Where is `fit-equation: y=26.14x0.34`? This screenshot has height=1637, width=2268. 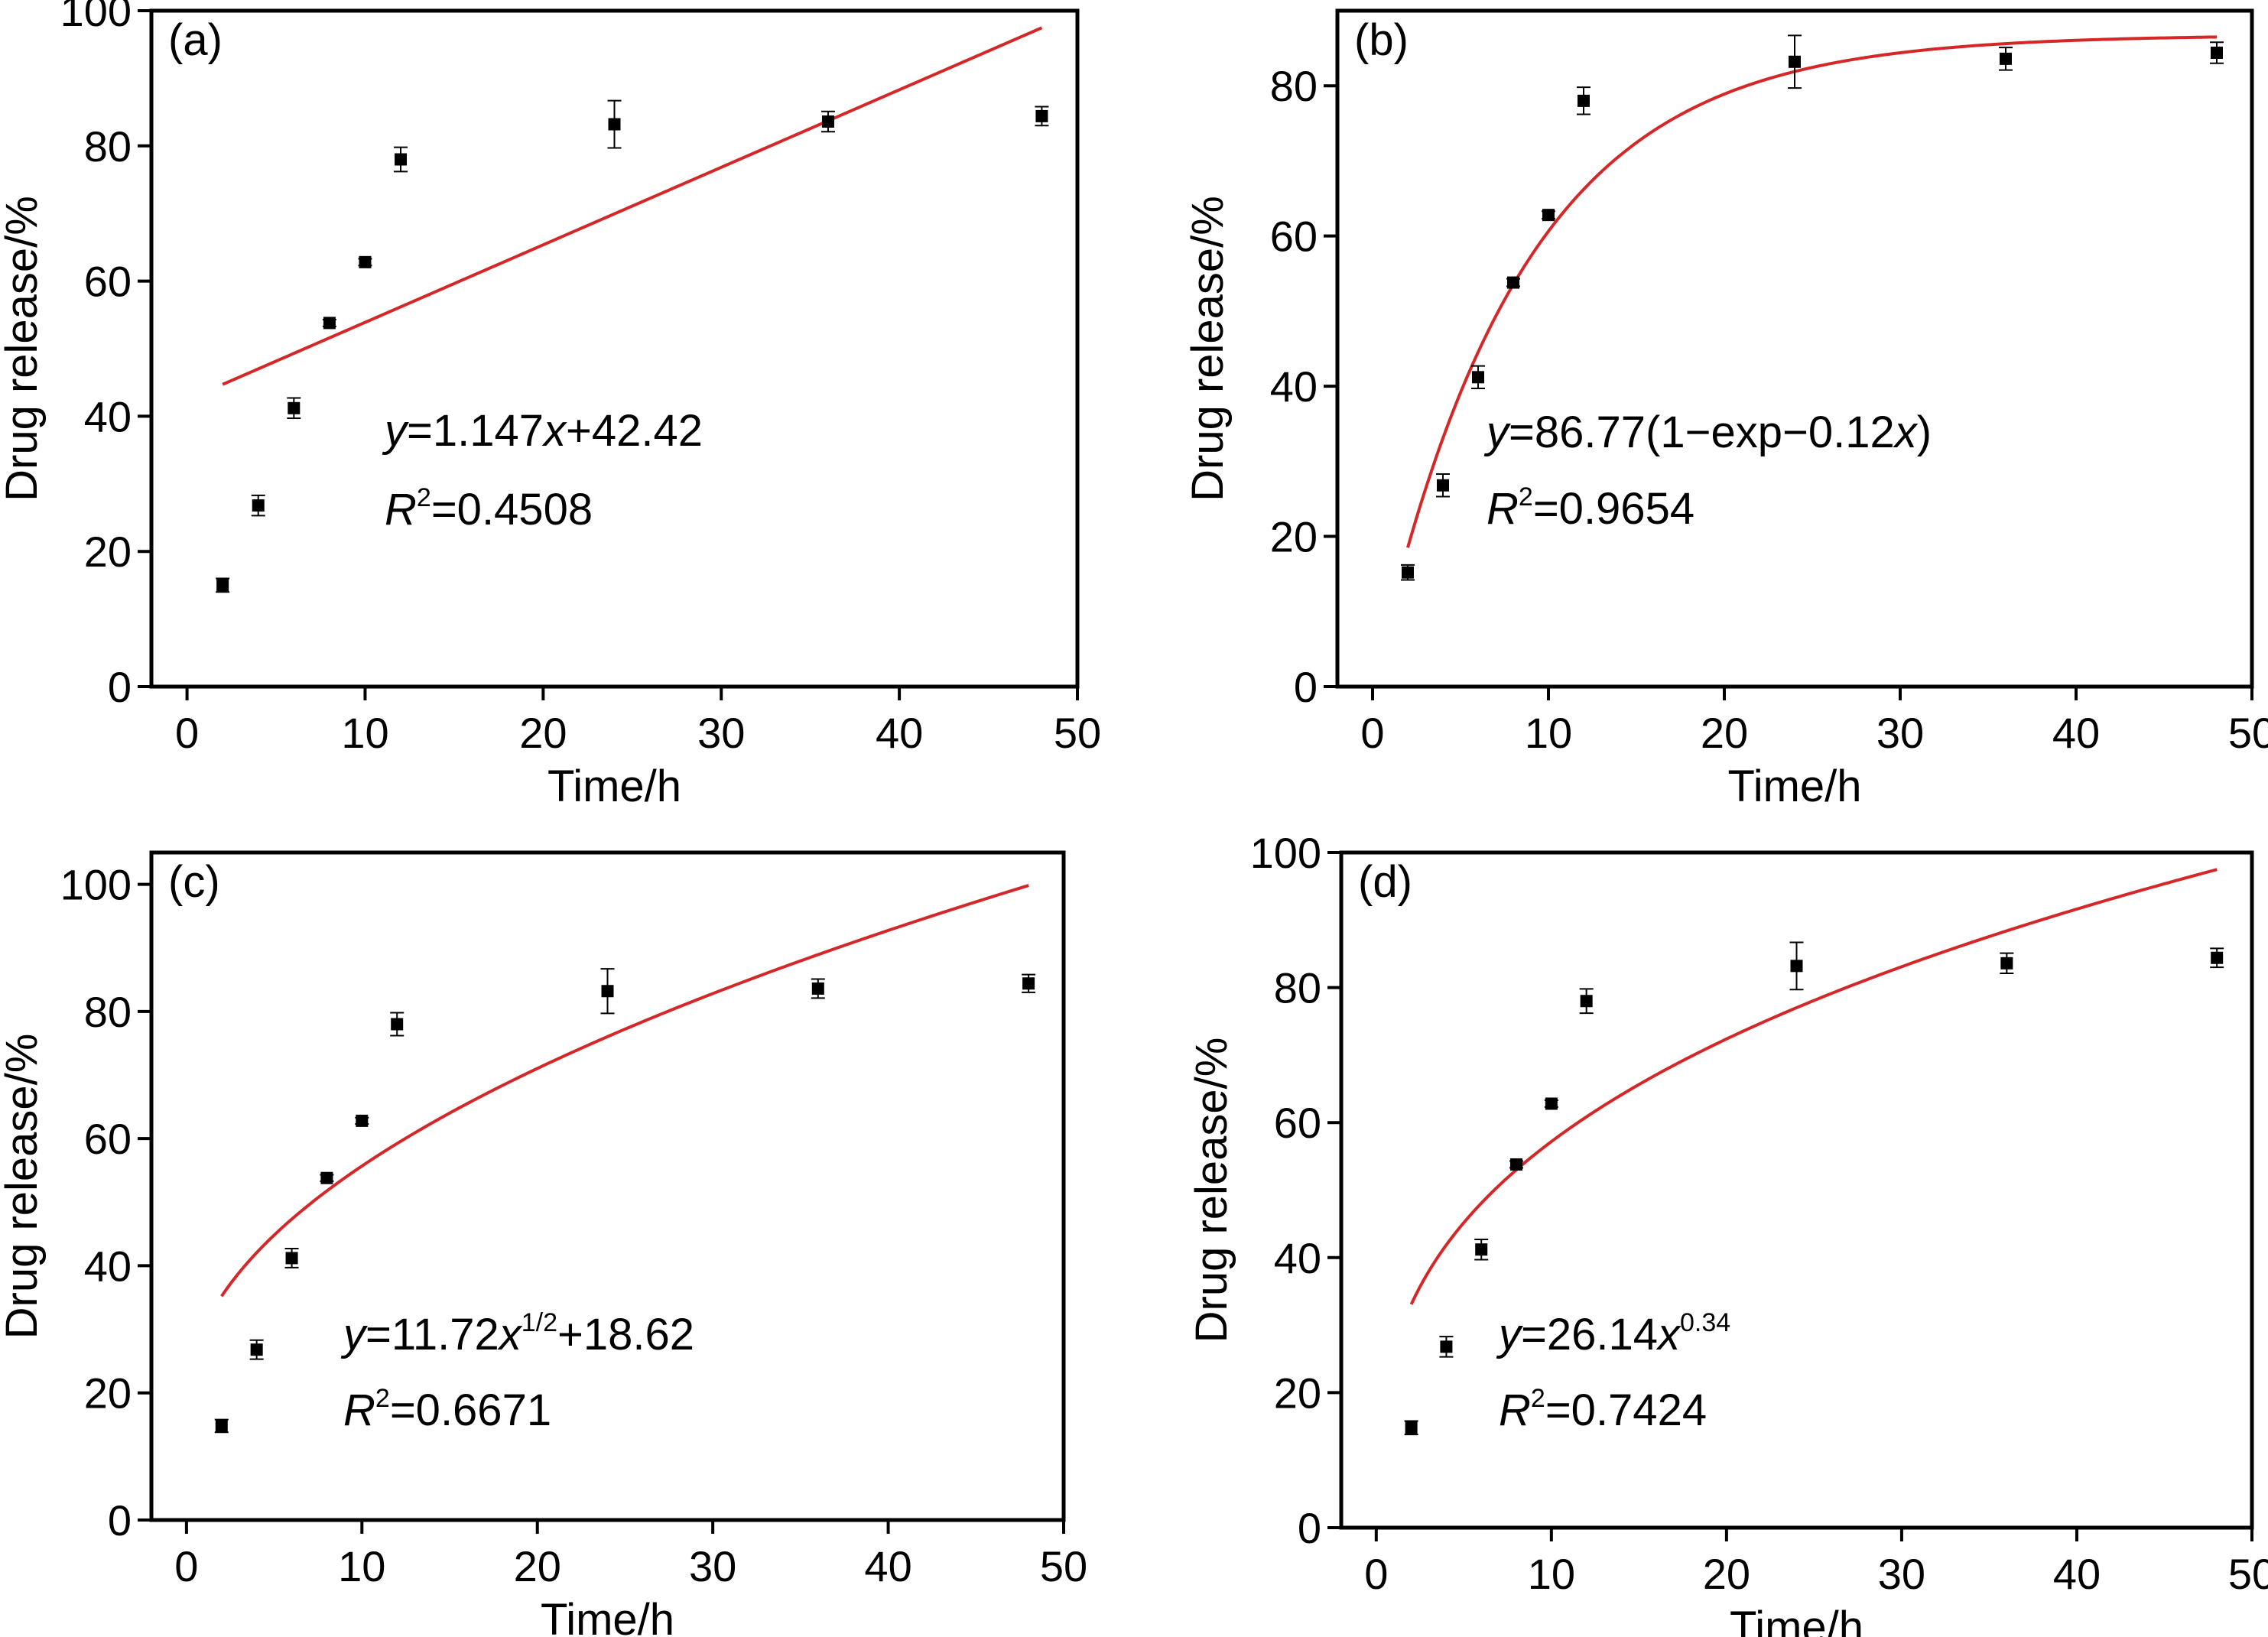 fit-equation: y=26.14x0.34 is located at coordinates (1613, 1333).